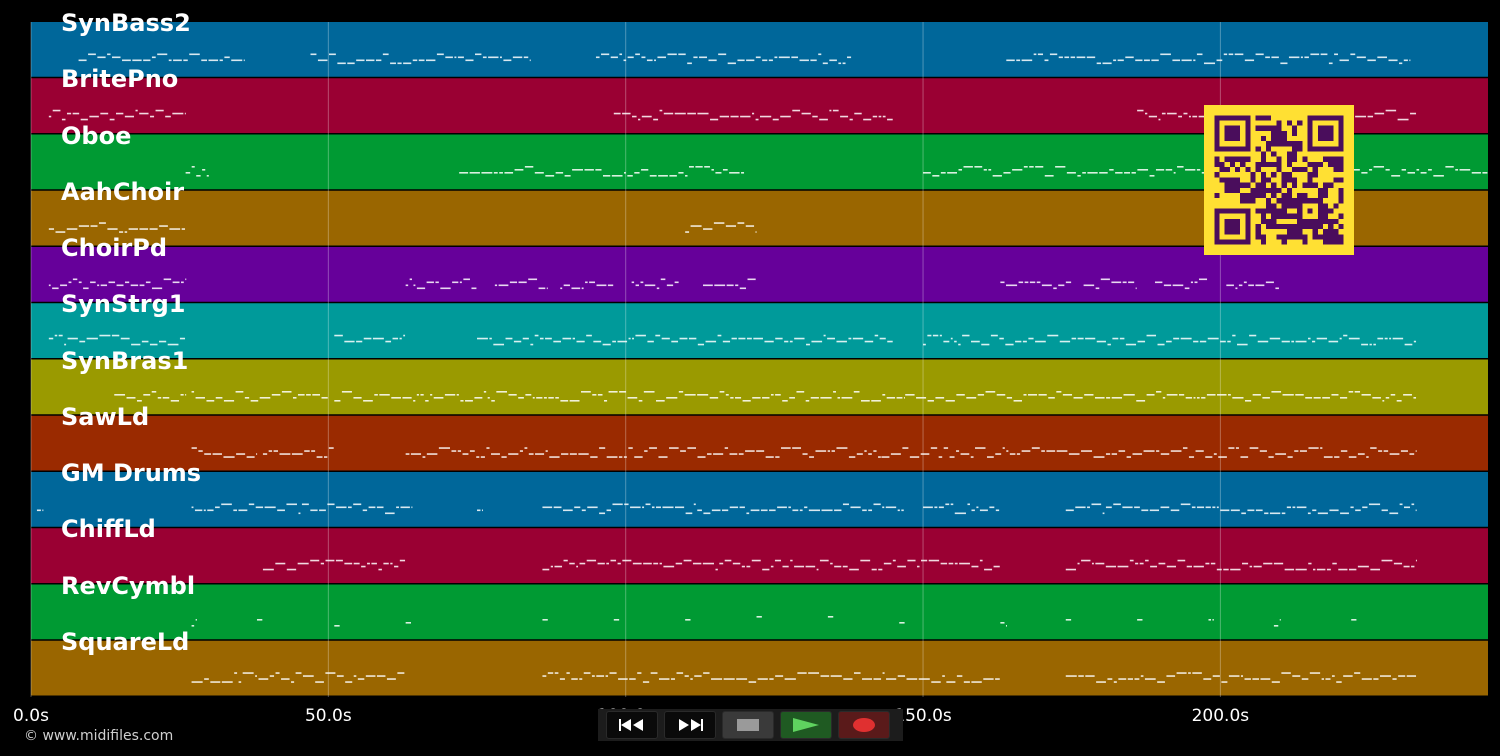 The height and width of the screenshot is (756, 1500). What do you see at coordinates (632, 725) in the screenshot?
I see `rewind-button` at bounding box center [632, 725].